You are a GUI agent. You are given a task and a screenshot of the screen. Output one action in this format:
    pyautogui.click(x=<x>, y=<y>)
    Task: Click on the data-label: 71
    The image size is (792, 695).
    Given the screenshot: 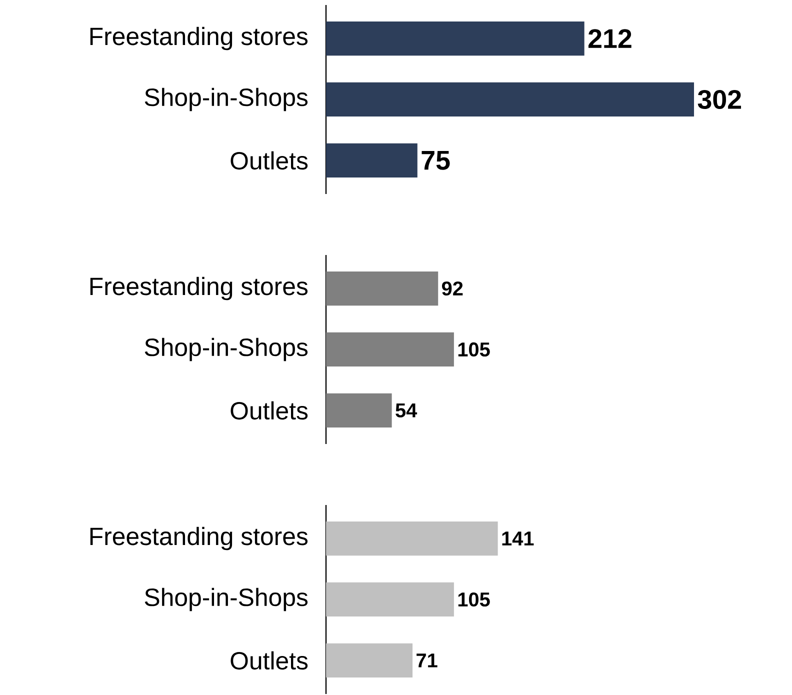 What is the action you would take?
    pyautogui.click(x=427, y=661)
    